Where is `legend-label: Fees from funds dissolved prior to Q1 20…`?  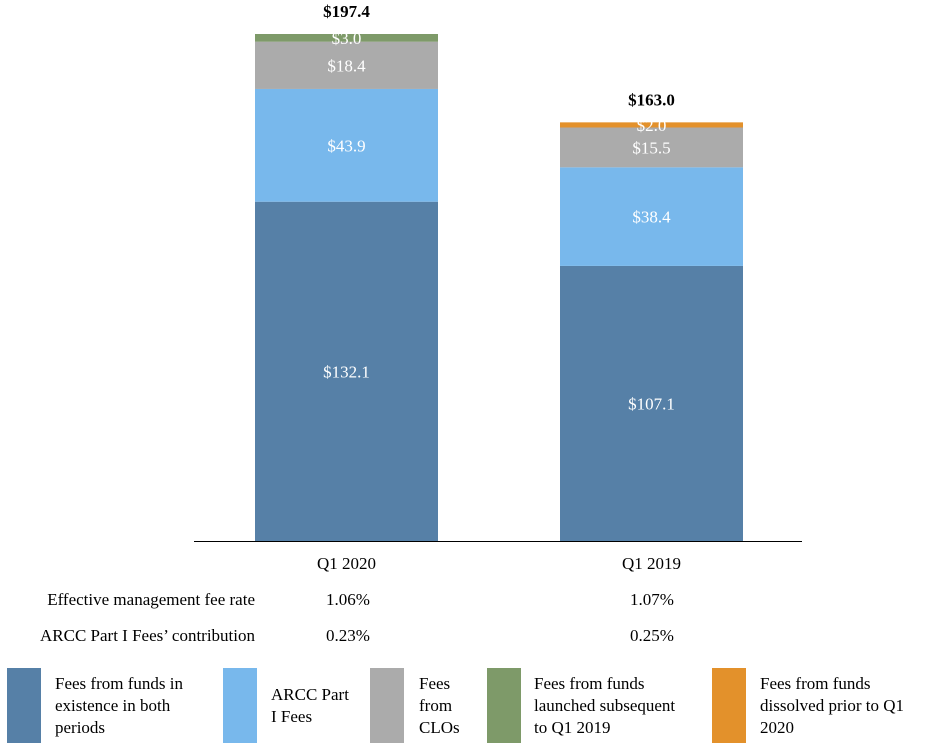 legend-label: Fees from funds dissolved prior to Q1 20… is located at coordinates (832, 705).